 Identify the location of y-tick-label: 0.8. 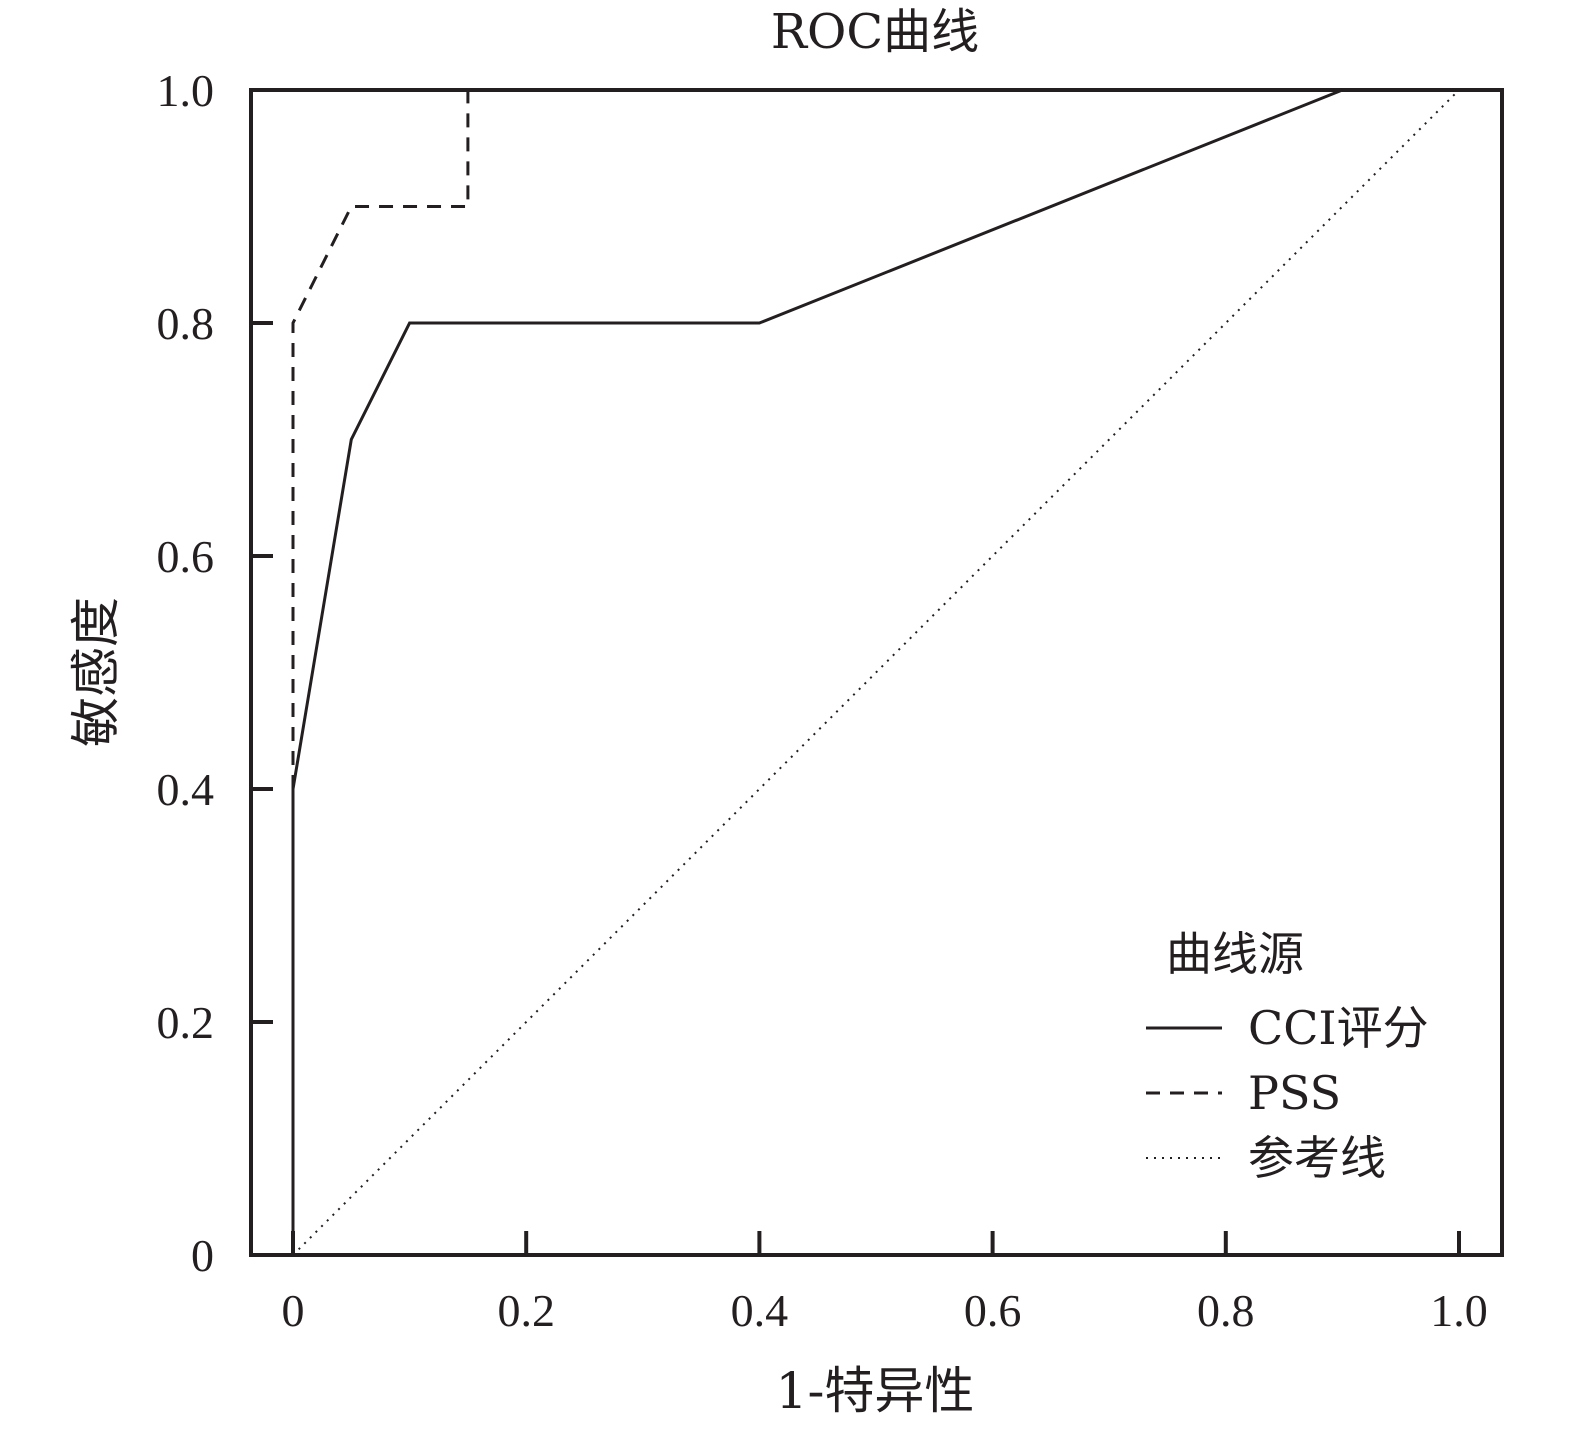
(186, 323).